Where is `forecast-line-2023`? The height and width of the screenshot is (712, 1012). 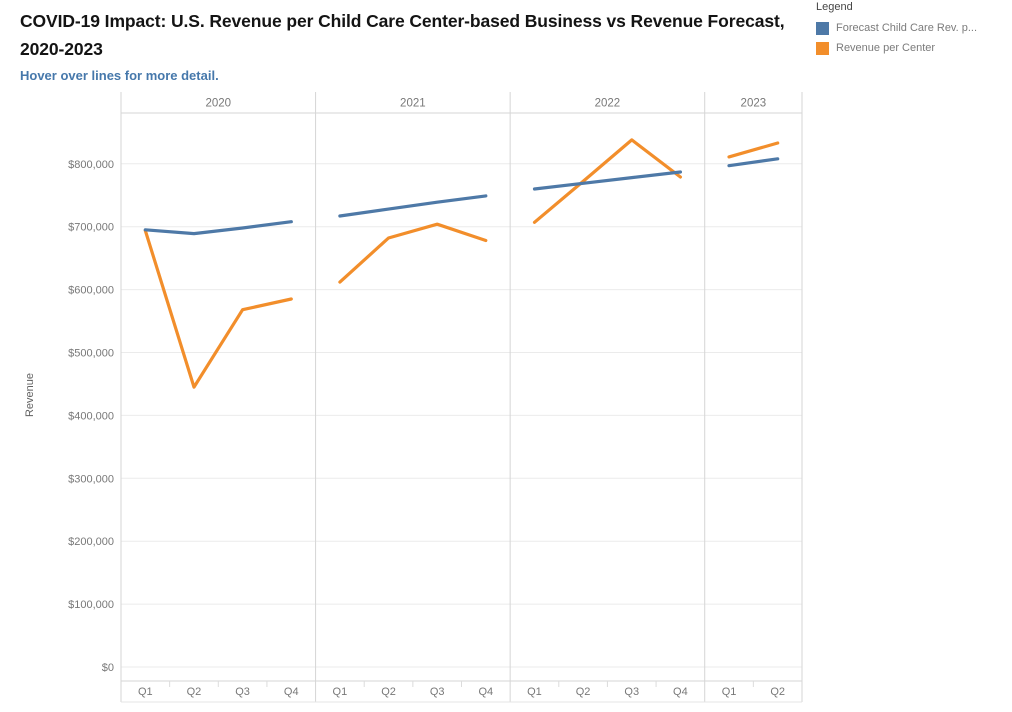 forecast-line-2023 is located at coordinates (753, 162).